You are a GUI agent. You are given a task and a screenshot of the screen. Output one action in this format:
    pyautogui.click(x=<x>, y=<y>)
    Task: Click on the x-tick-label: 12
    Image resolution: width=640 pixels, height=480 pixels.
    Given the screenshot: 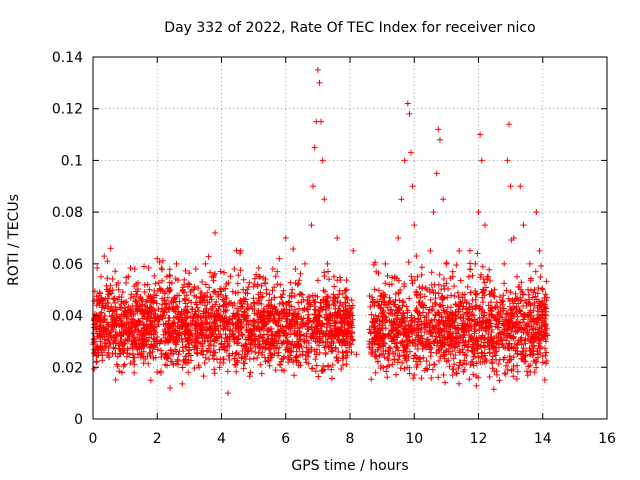 What is the action you would take?
    pyautogui.click(x=479, y=439)
    